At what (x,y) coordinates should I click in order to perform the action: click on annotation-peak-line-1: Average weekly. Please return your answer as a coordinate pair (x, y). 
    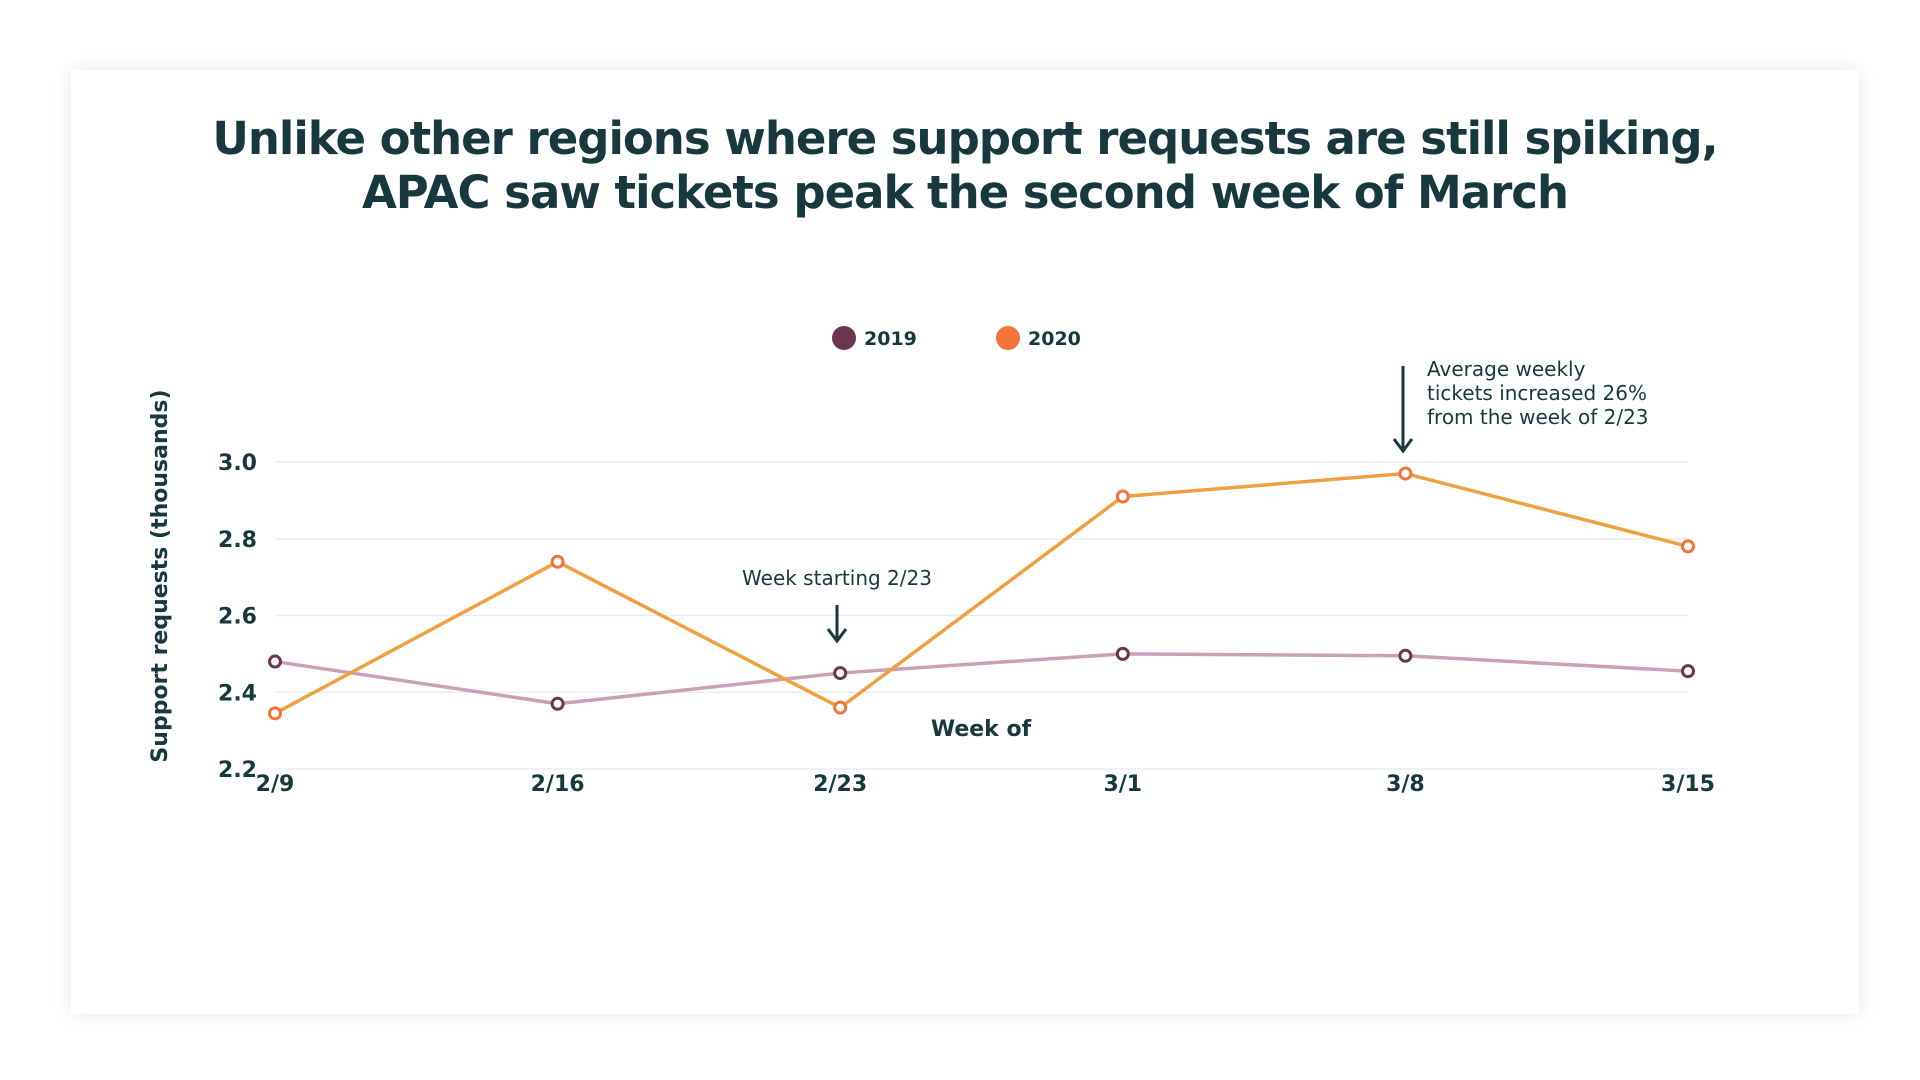
    Looking at the image, I should click on (1506, 369).